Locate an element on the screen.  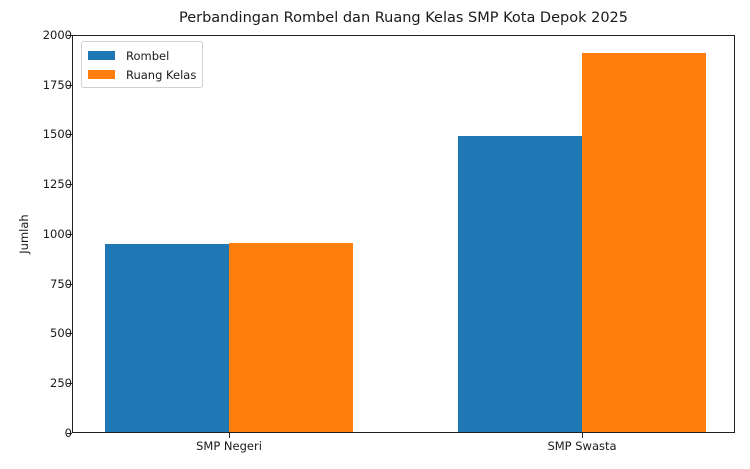
legend-item-ruang-kelas: Ruang Kelas is located at coordinates (142, 74).